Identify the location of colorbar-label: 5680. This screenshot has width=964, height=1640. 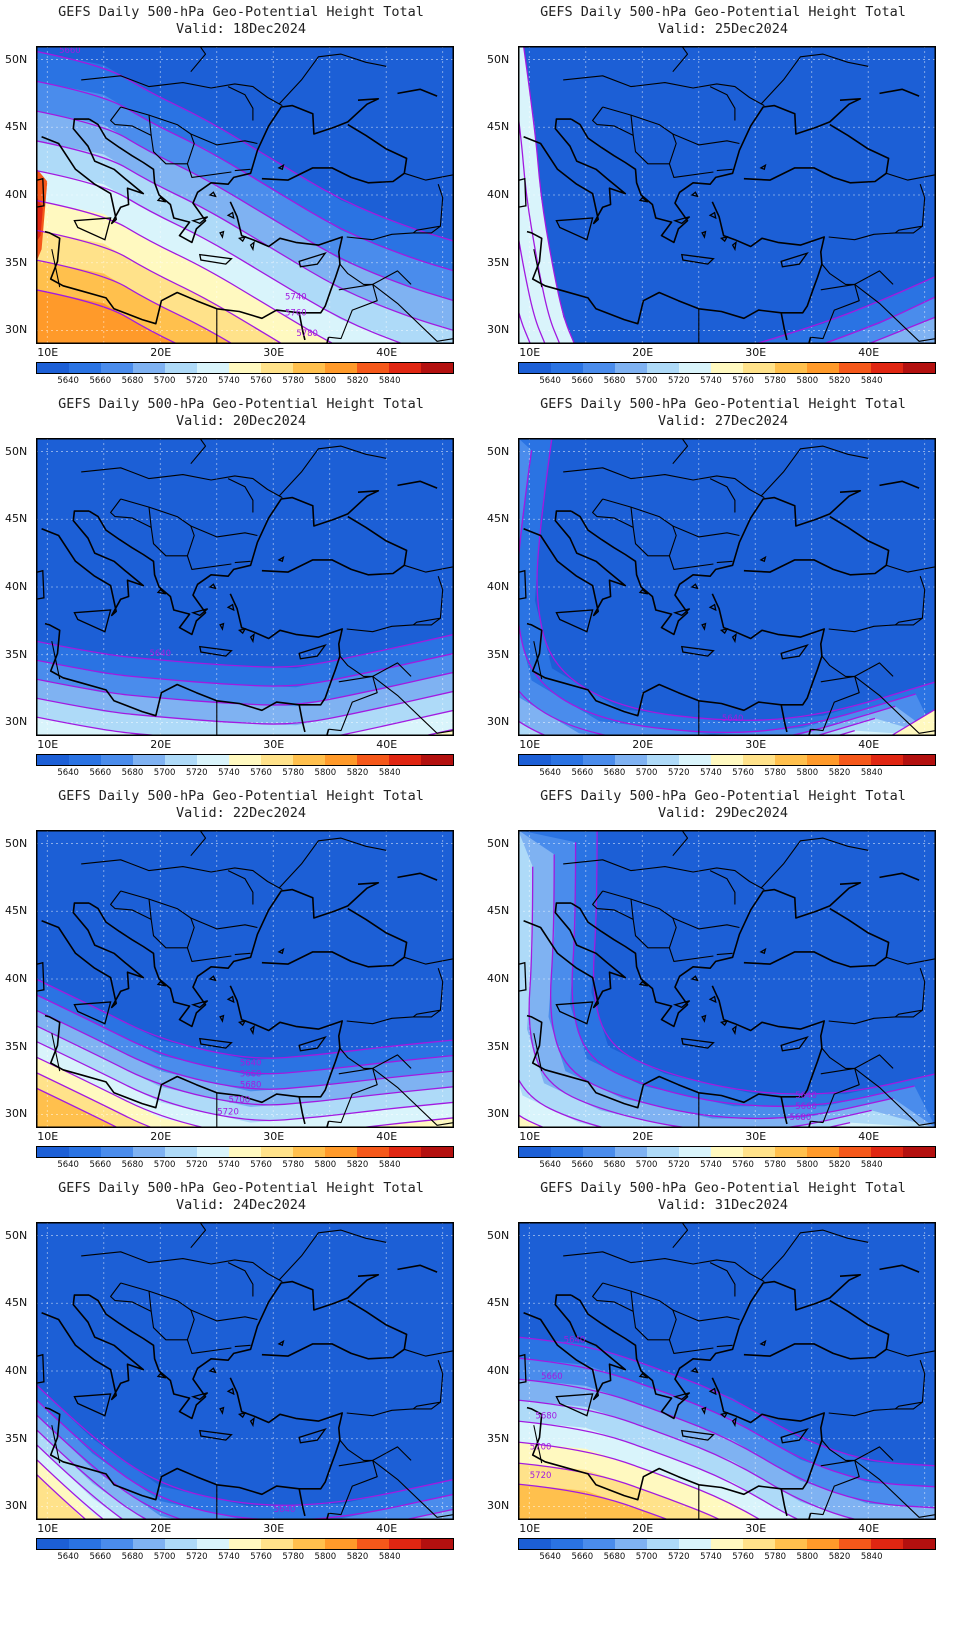
(614, 1557).